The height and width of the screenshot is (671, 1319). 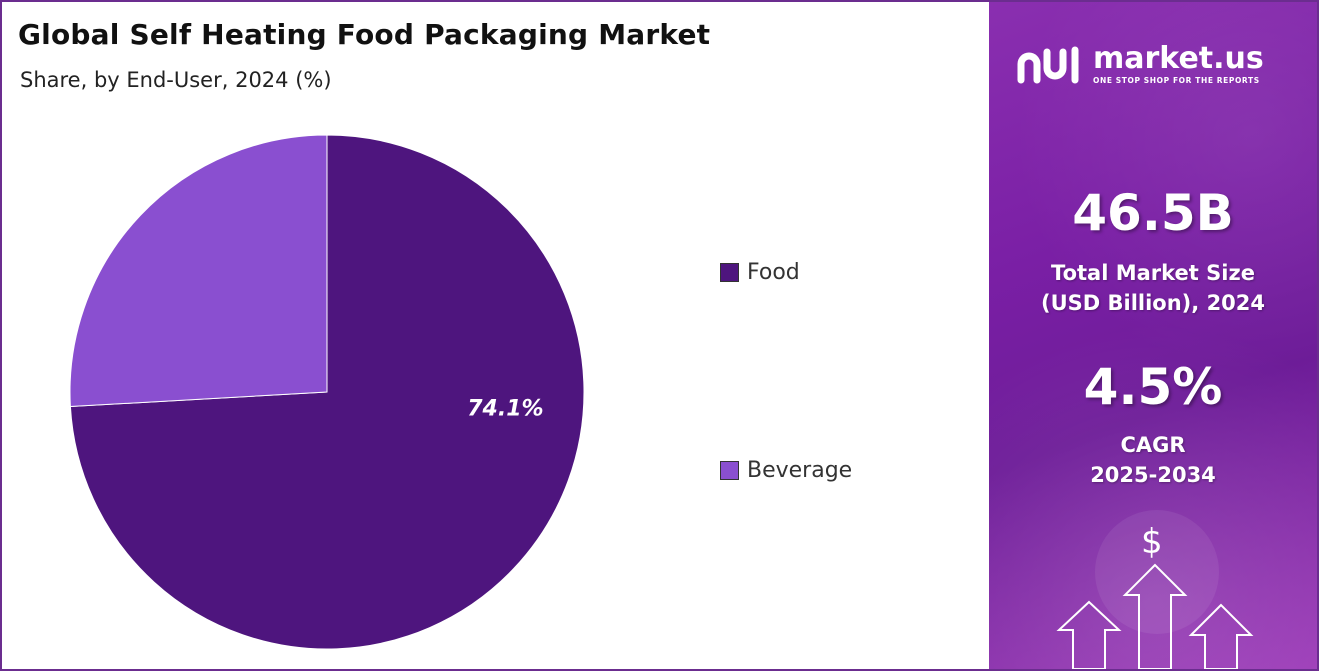 I want to click on legend-item-food: Food, so click(x=760, y=272).